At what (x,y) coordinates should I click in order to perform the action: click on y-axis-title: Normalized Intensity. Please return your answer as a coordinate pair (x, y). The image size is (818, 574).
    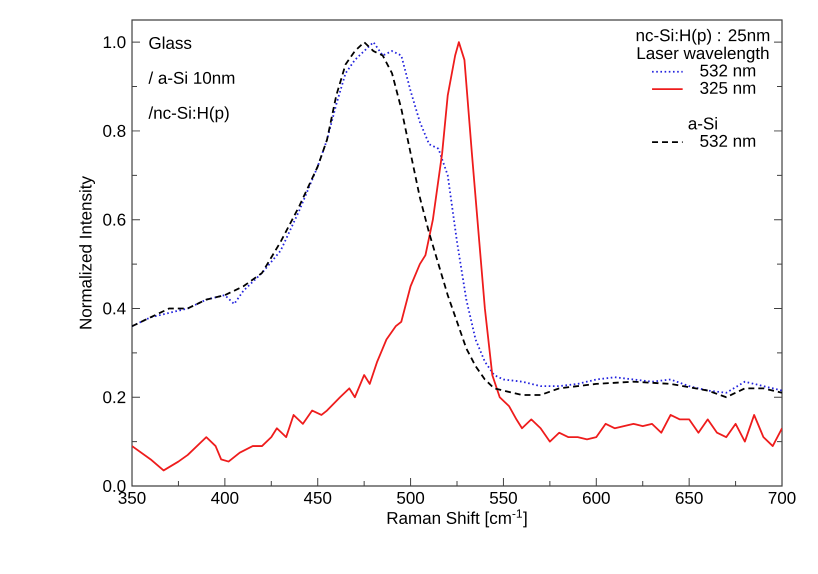
    Looking at the image, I should click on (87, 252).